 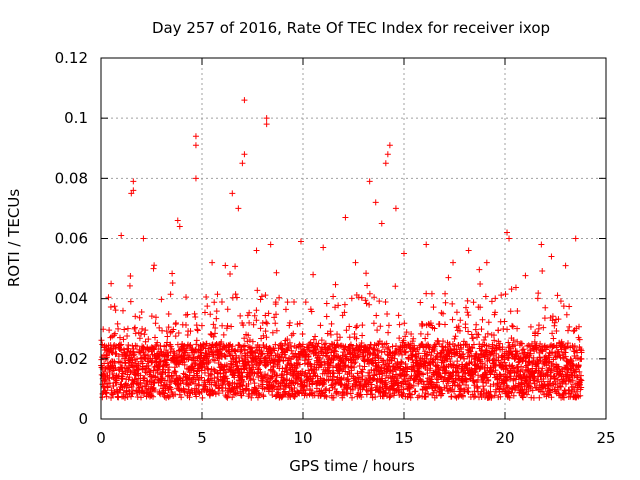 What do you see at coordinates (202, 438) in the screenshot?
I see `x-tick-label: 5` at bounding box center [202, 438].